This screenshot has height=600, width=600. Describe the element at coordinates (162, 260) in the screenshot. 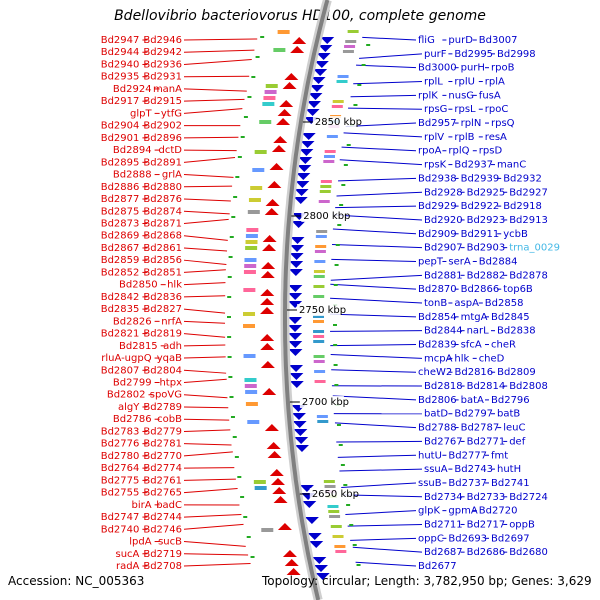

I see `gene-label-left: Bd2856` at that location.